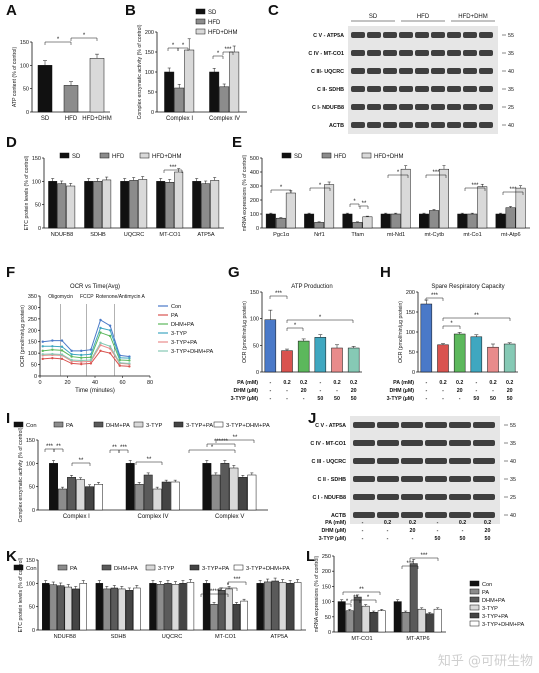  Describe the element at coordinates (401, 391) in the screenshot. I see `condition-label: DHM (µM)` at that location.